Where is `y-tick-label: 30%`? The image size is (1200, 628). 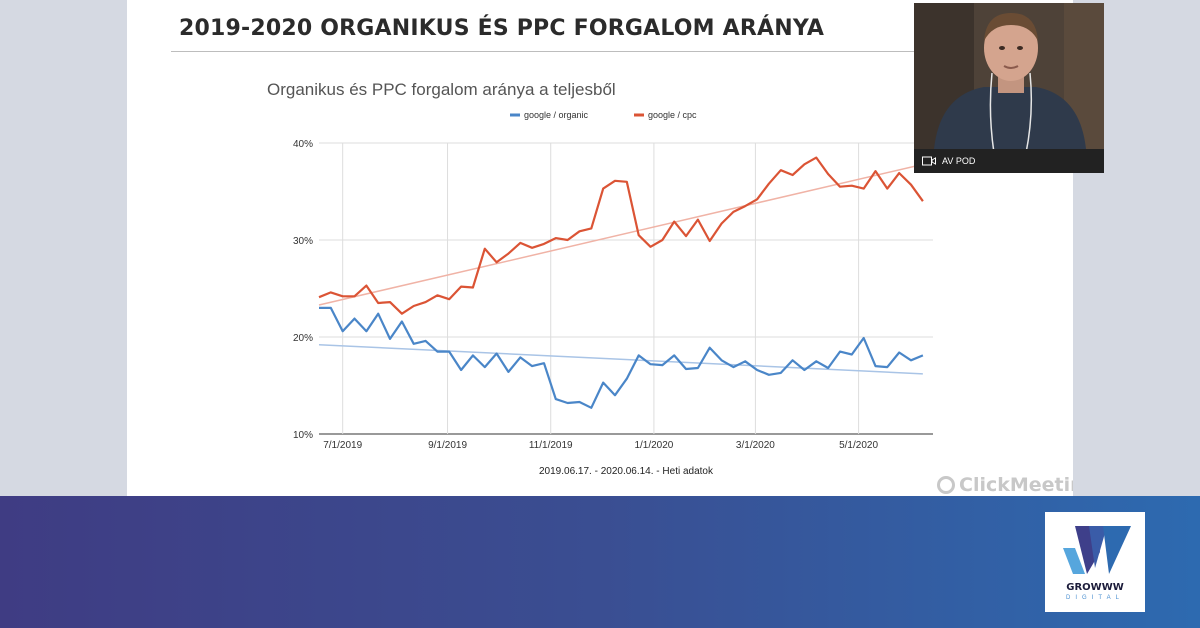
y-tick-label: 30% is located at coordinates (303, 241).